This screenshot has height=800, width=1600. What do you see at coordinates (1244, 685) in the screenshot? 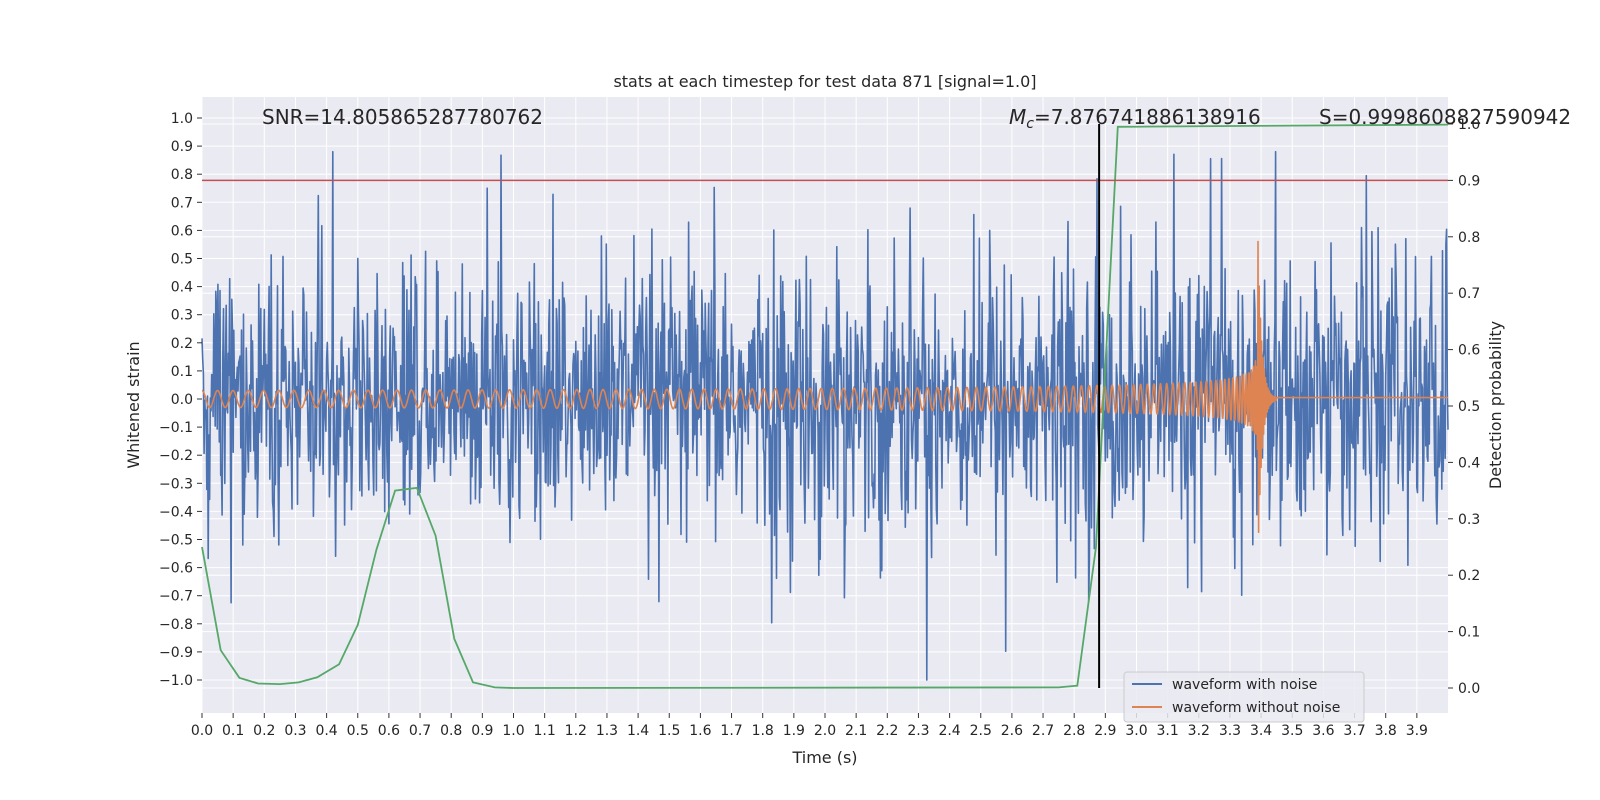
I see `legend-label-noise: waveform with noise` at bounding box center [1244, 685].